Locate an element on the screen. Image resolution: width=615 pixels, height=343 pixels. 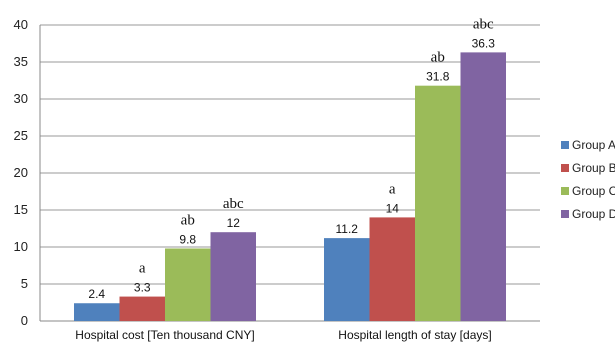
y-tick-label: 5 is located at coordinates (24, 283).